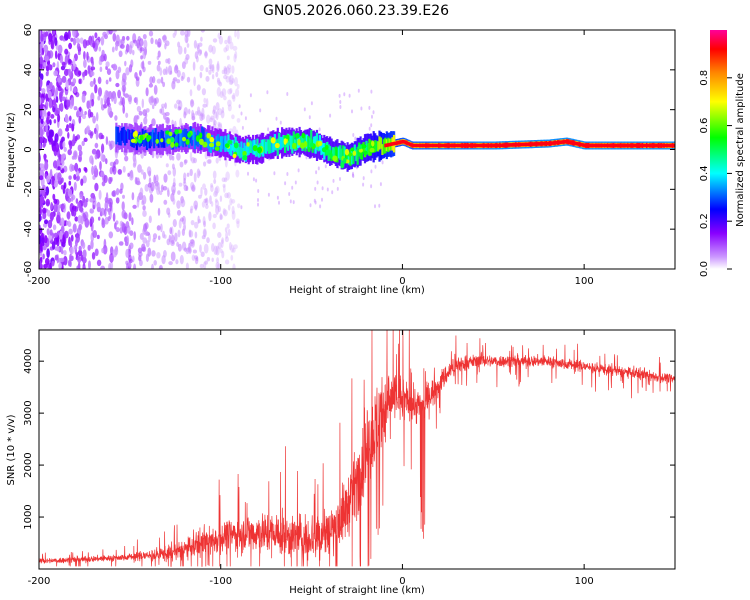 The width and height of the screenshot is (750, 600). Describe the element at coordinates (704, 173) in the screenshot. I see `colorbar-tick-label: 0.4` at that location.